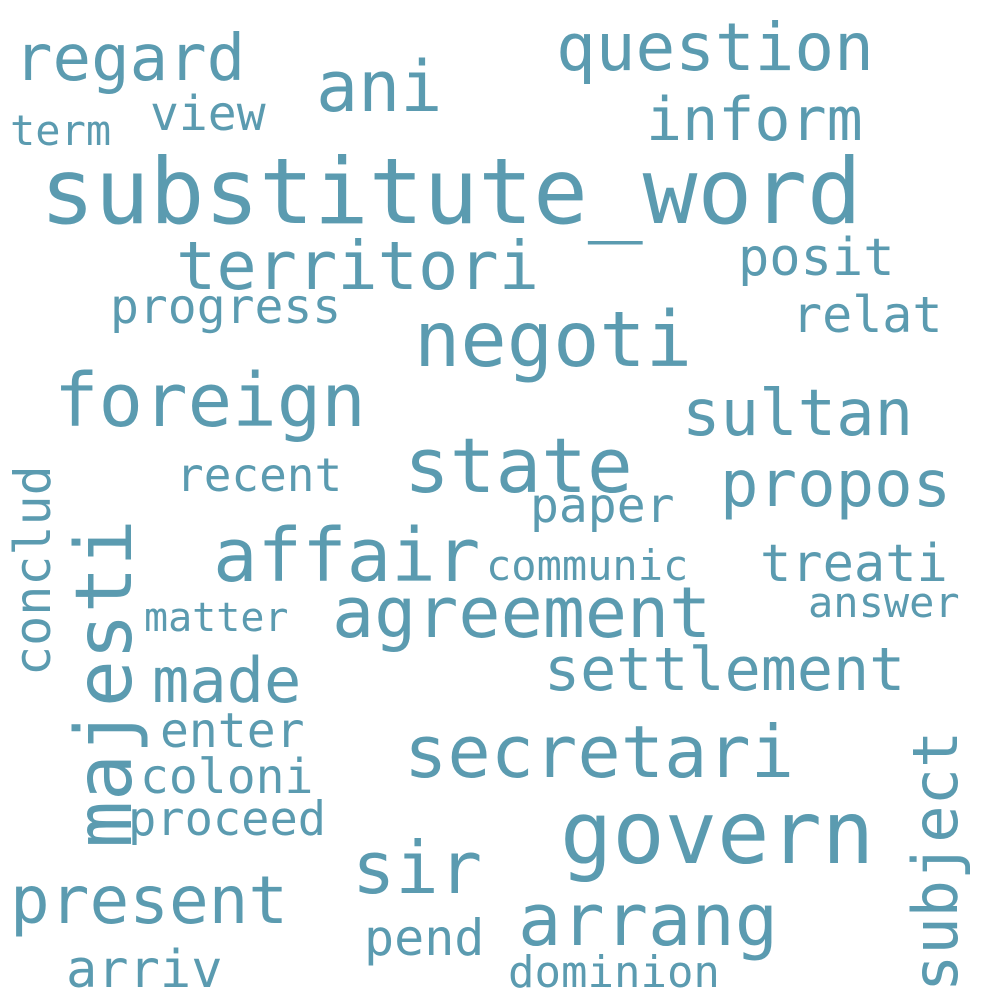 This screenshot has height=1000, width=1000. What do you see at coordinates (553, 340) in the screenshot?
I see `word-negoti: negoti` at bounding box center [553, 340].